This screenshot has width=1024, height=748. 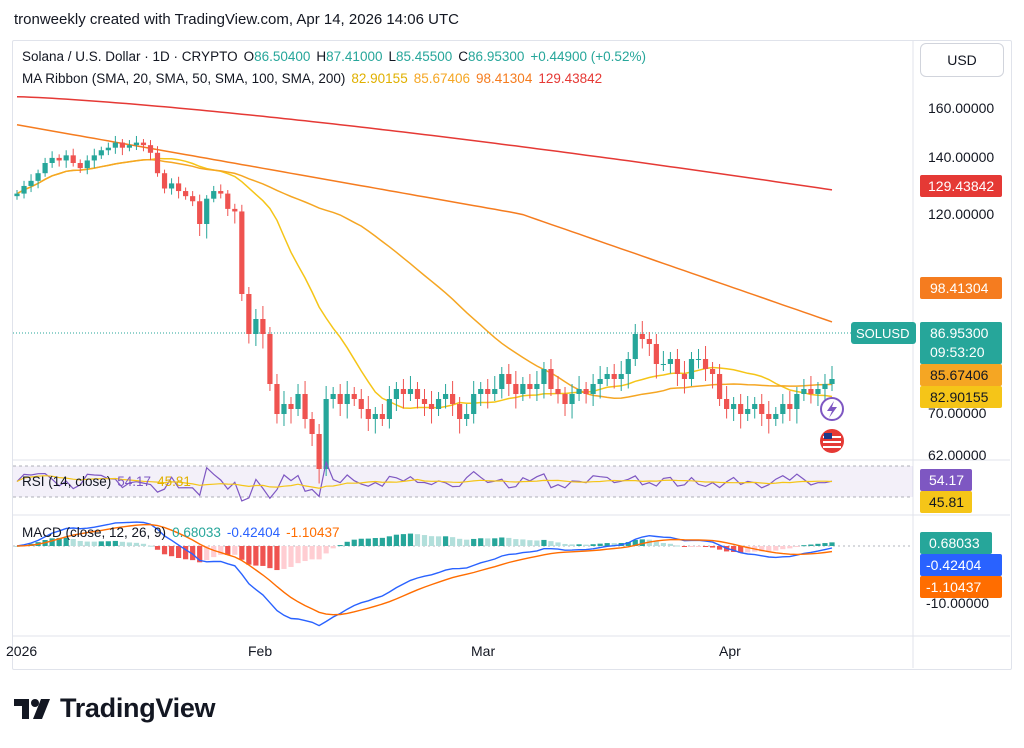 What do you see at coordinates (956, 543) in the screenshot?
I see `macd-hist-tag` at bounding box center [956, 543].